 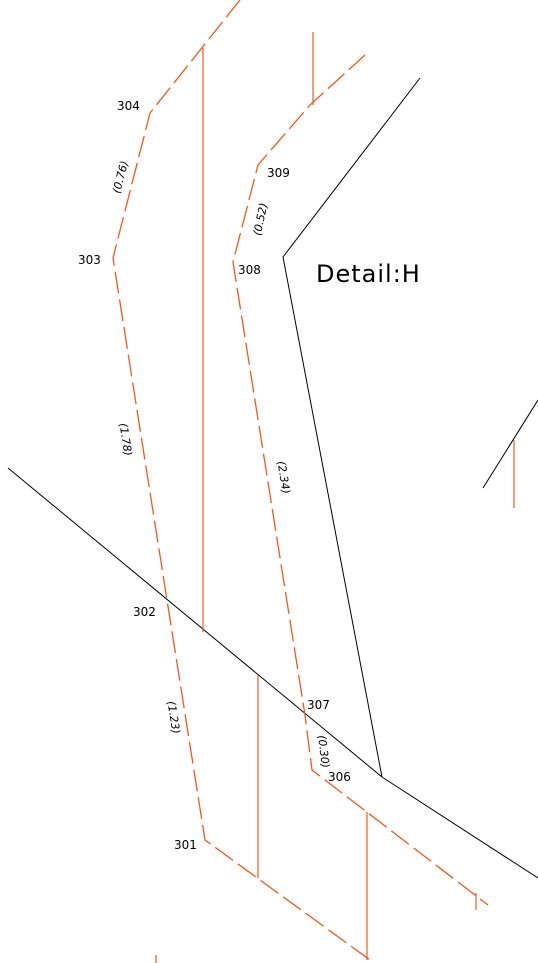 What do you see at coordinates (173, 717) in the screenshot?
I see `dimension-label: (1.23)` at bounding box center [173, 717].